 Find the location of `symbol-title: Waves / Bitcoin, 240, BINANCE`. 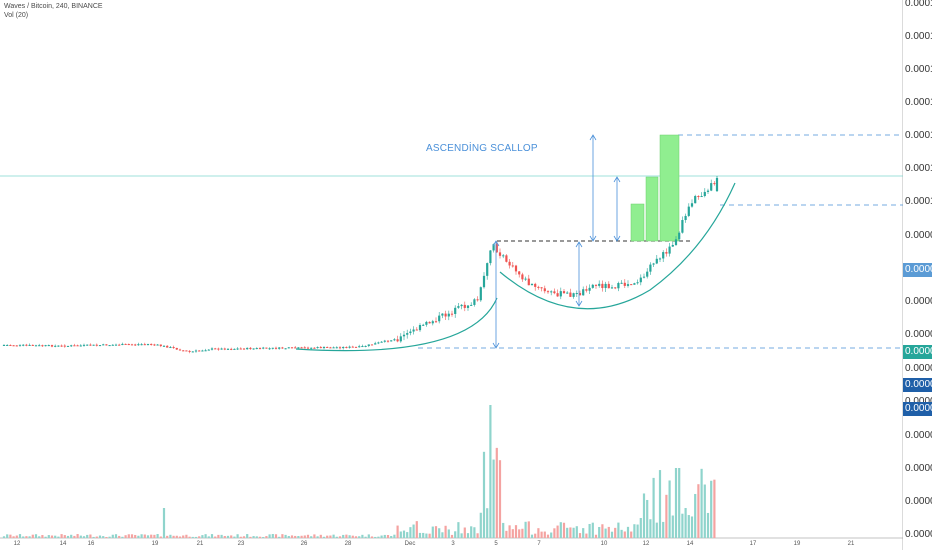

symbol-title: Waves / Bitcoin, 240, BINANCE is located at coordinates (53, 6).